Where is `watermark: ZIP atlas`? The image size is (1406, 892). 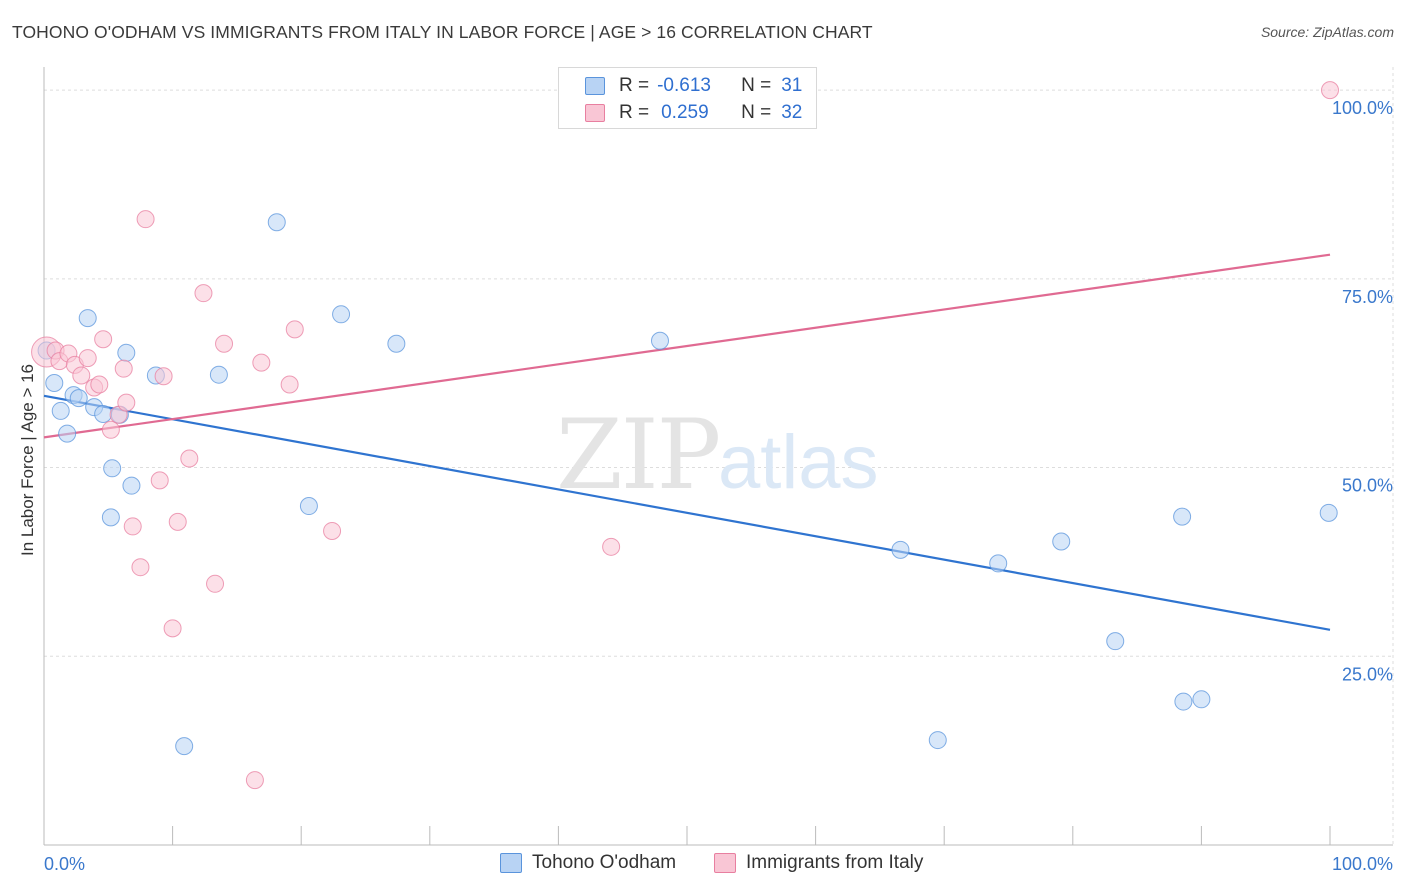 watermark: ZIP atlas is located at coordinates (717, 455).